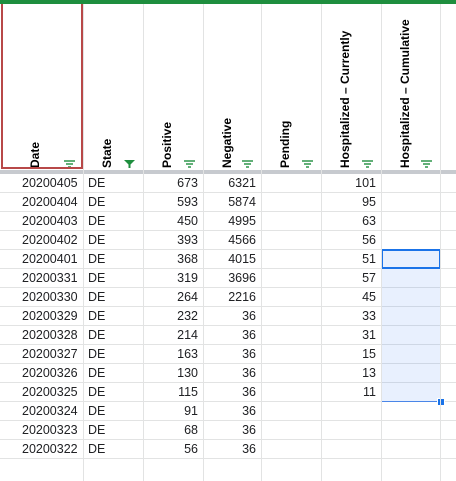 Image resolution: width=456 pixels, height=481 pixels. I want to click on cell-positive: 115, so click(188, 392).